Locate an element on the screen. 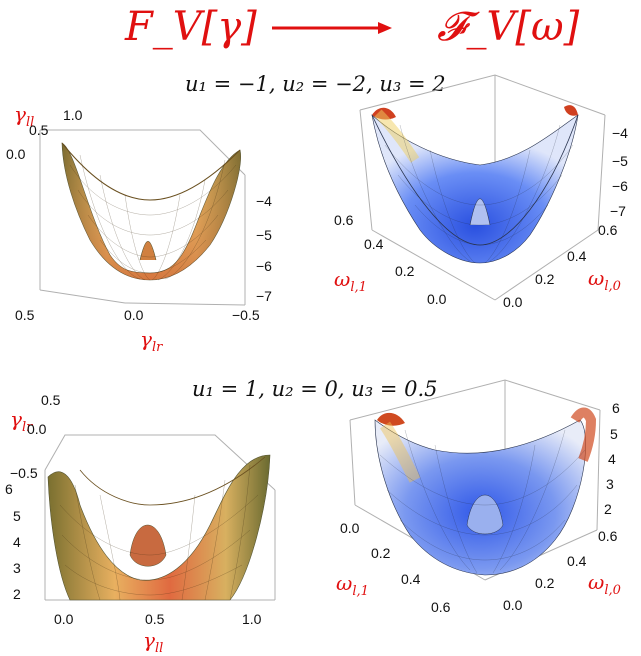  row2-parameters: u₁ = 1, u₂ = 0, u₃ = 0.5 is located at coordinates (315, 389).